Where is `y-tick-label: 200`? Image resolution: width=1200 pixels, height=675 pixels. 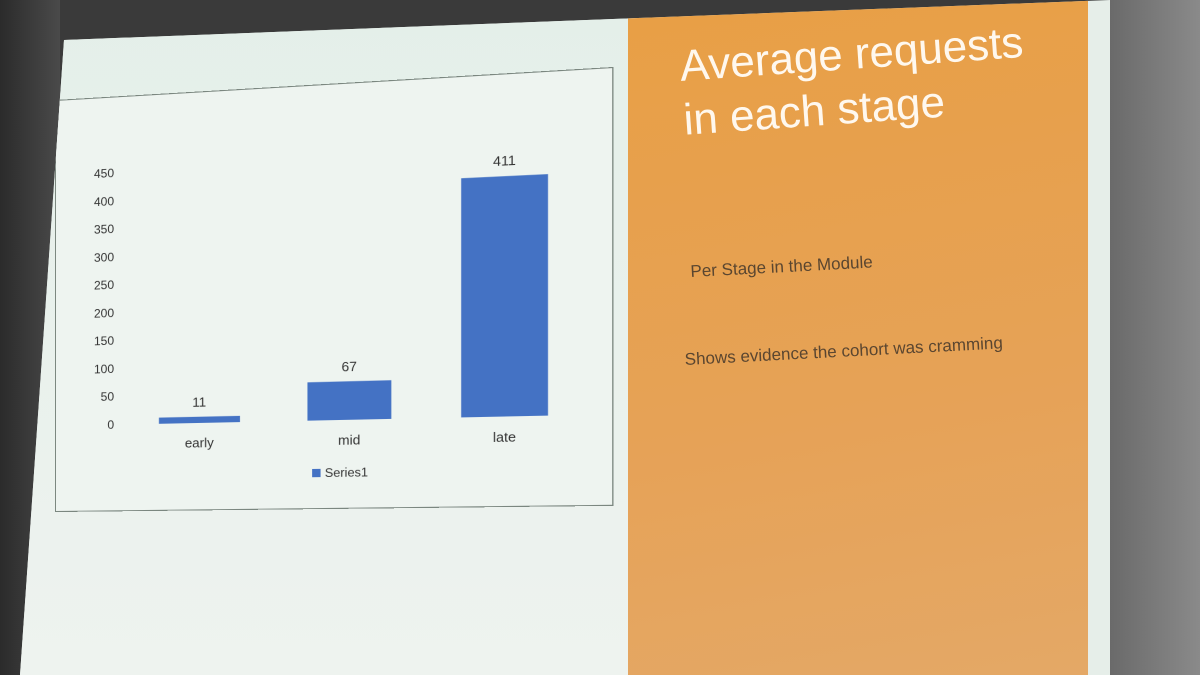 y-tick-label: 200 is located at coordinates (104, 313).